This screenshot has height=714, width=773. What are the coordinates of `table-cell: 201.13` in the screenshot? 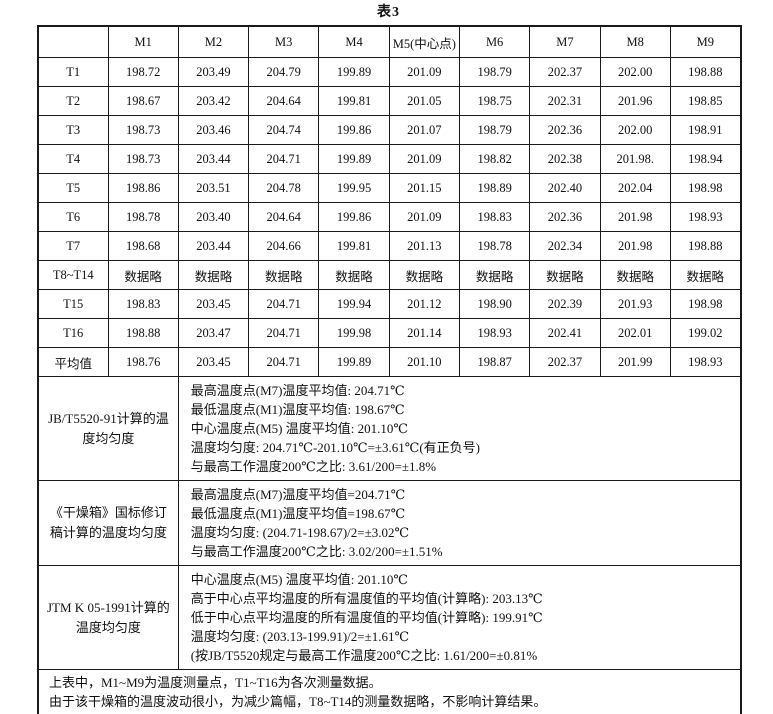 It's located at (424, 246).